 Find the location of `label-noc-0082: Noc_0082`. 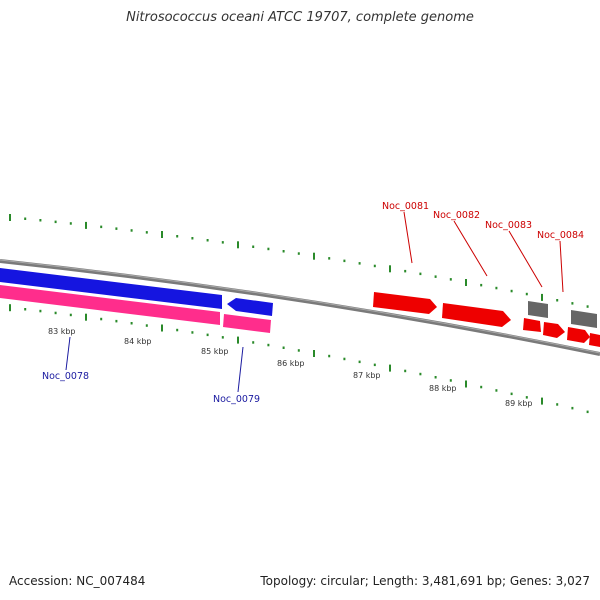

label-noc-0082: Noc_0082 is located at coordinates (456, 215).